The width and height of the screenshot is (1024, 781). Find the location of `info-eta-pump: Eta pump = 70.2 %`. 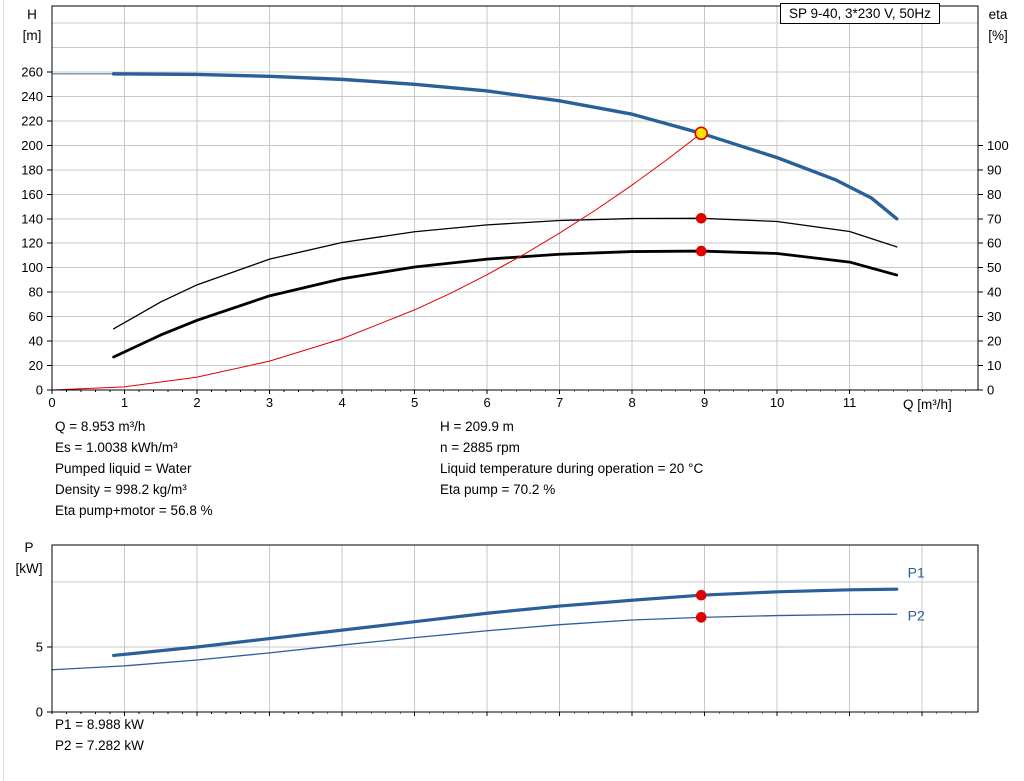

info-eta-pump: Eta pump = 70.2 % is located at coordinates (498, 489).